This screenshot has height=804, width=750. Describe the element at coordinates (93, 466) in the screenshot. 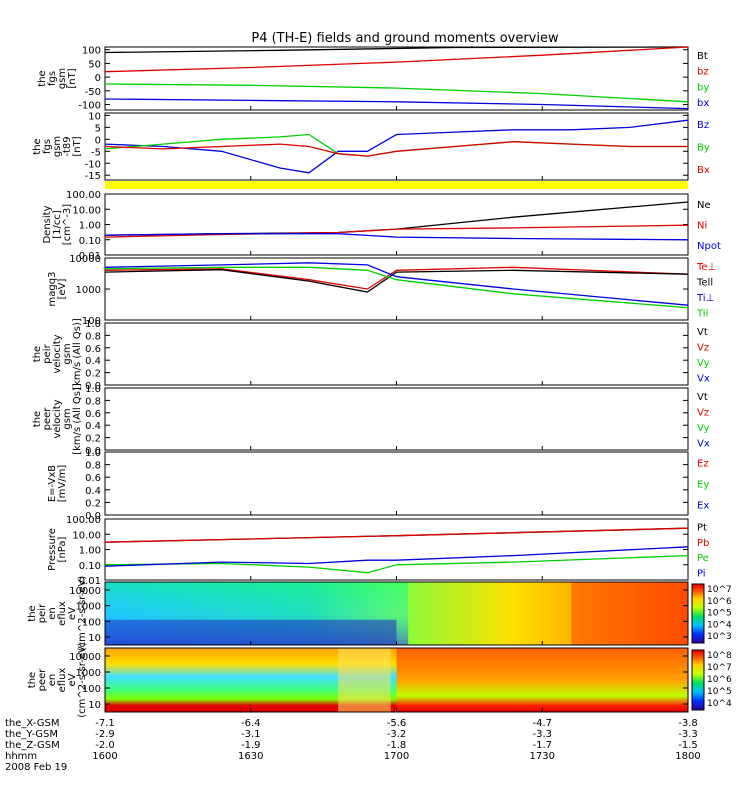

I see `efield-ytick-label: 0.8` at that location.